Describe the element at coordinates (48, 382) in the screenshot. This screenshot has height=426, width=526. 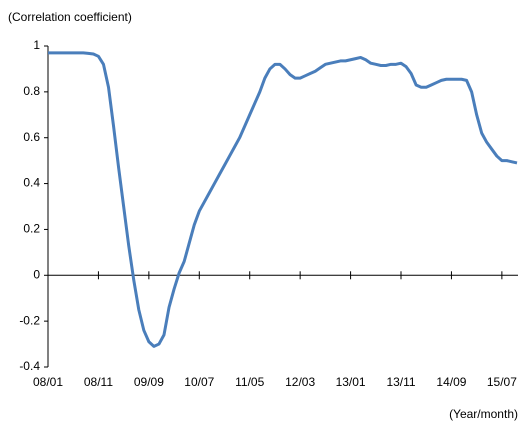
I see `x-tick-label: 08/01` at that location.